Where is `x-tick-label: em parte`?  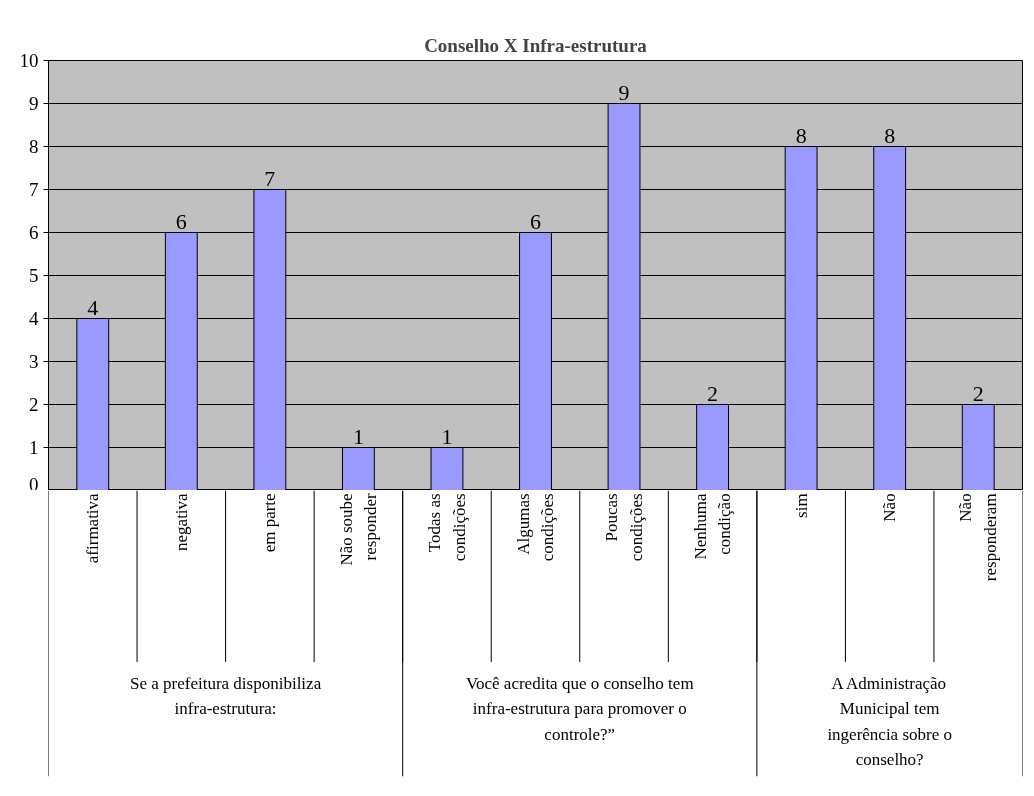 x-tick-label: em parte is located at coordinates (270, 523).